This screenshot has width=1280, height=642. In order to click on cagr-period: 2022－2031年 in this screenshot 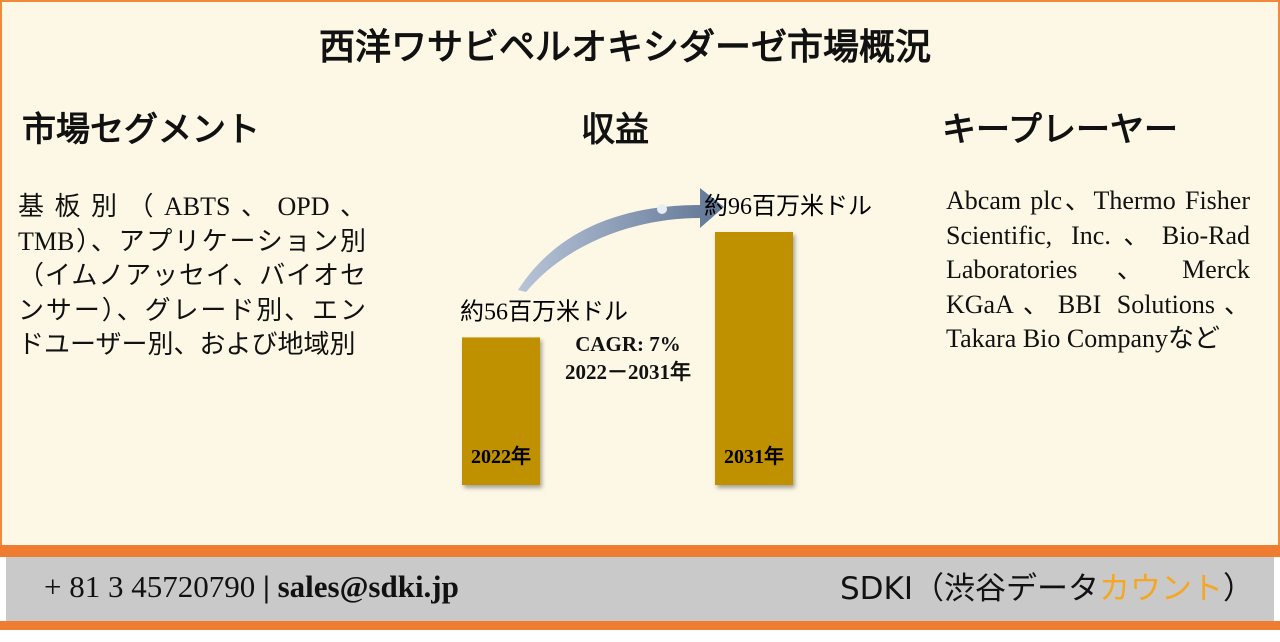, I will do `click(628, 372)`.